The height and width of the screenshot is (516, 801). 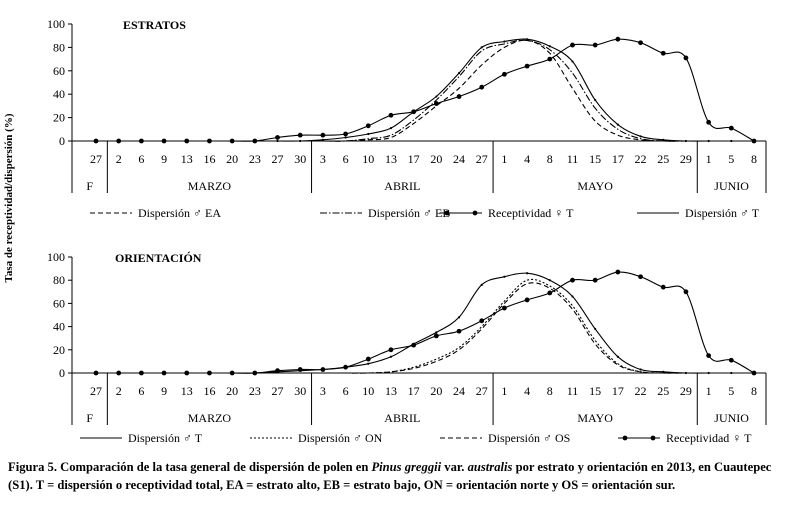 What do you see at coordinates (158, 258) in the screenshot?
I see `chart-title: ORIENTACIÓN` at bounding box center [158, 258].